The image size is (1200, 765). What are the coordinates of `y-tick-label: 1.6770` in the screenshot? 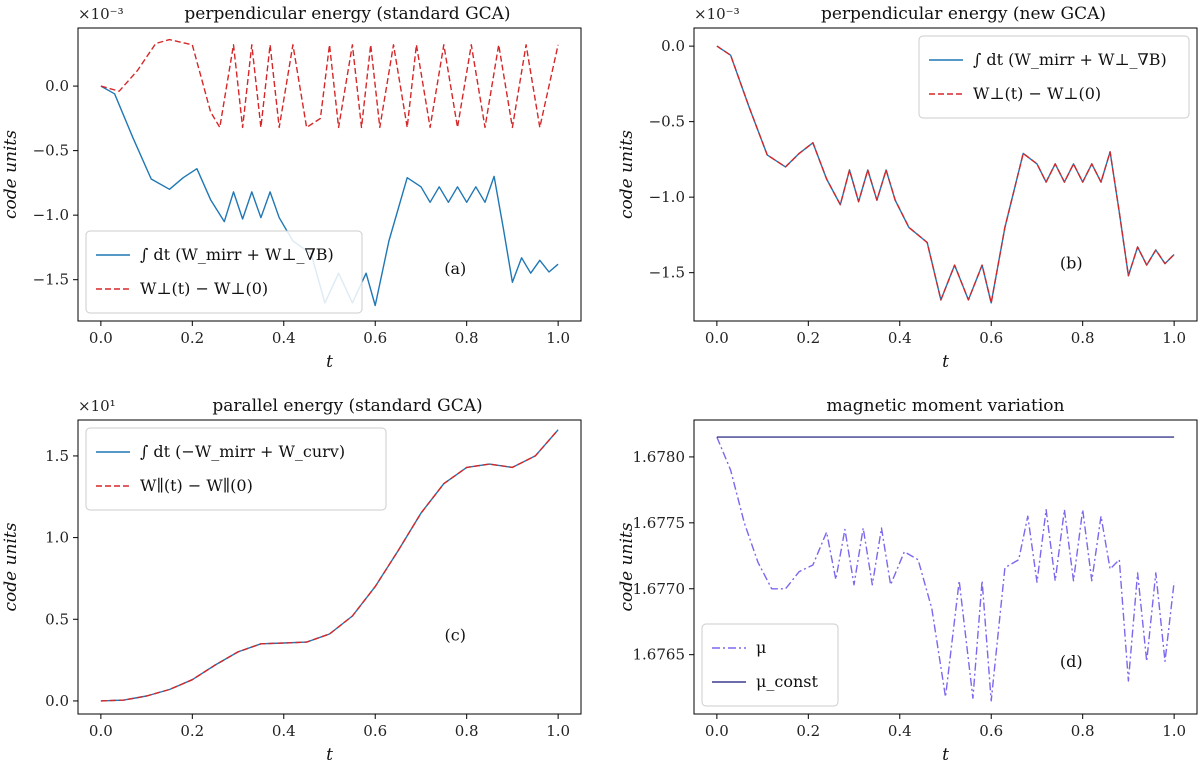 It's located at (659, 589).